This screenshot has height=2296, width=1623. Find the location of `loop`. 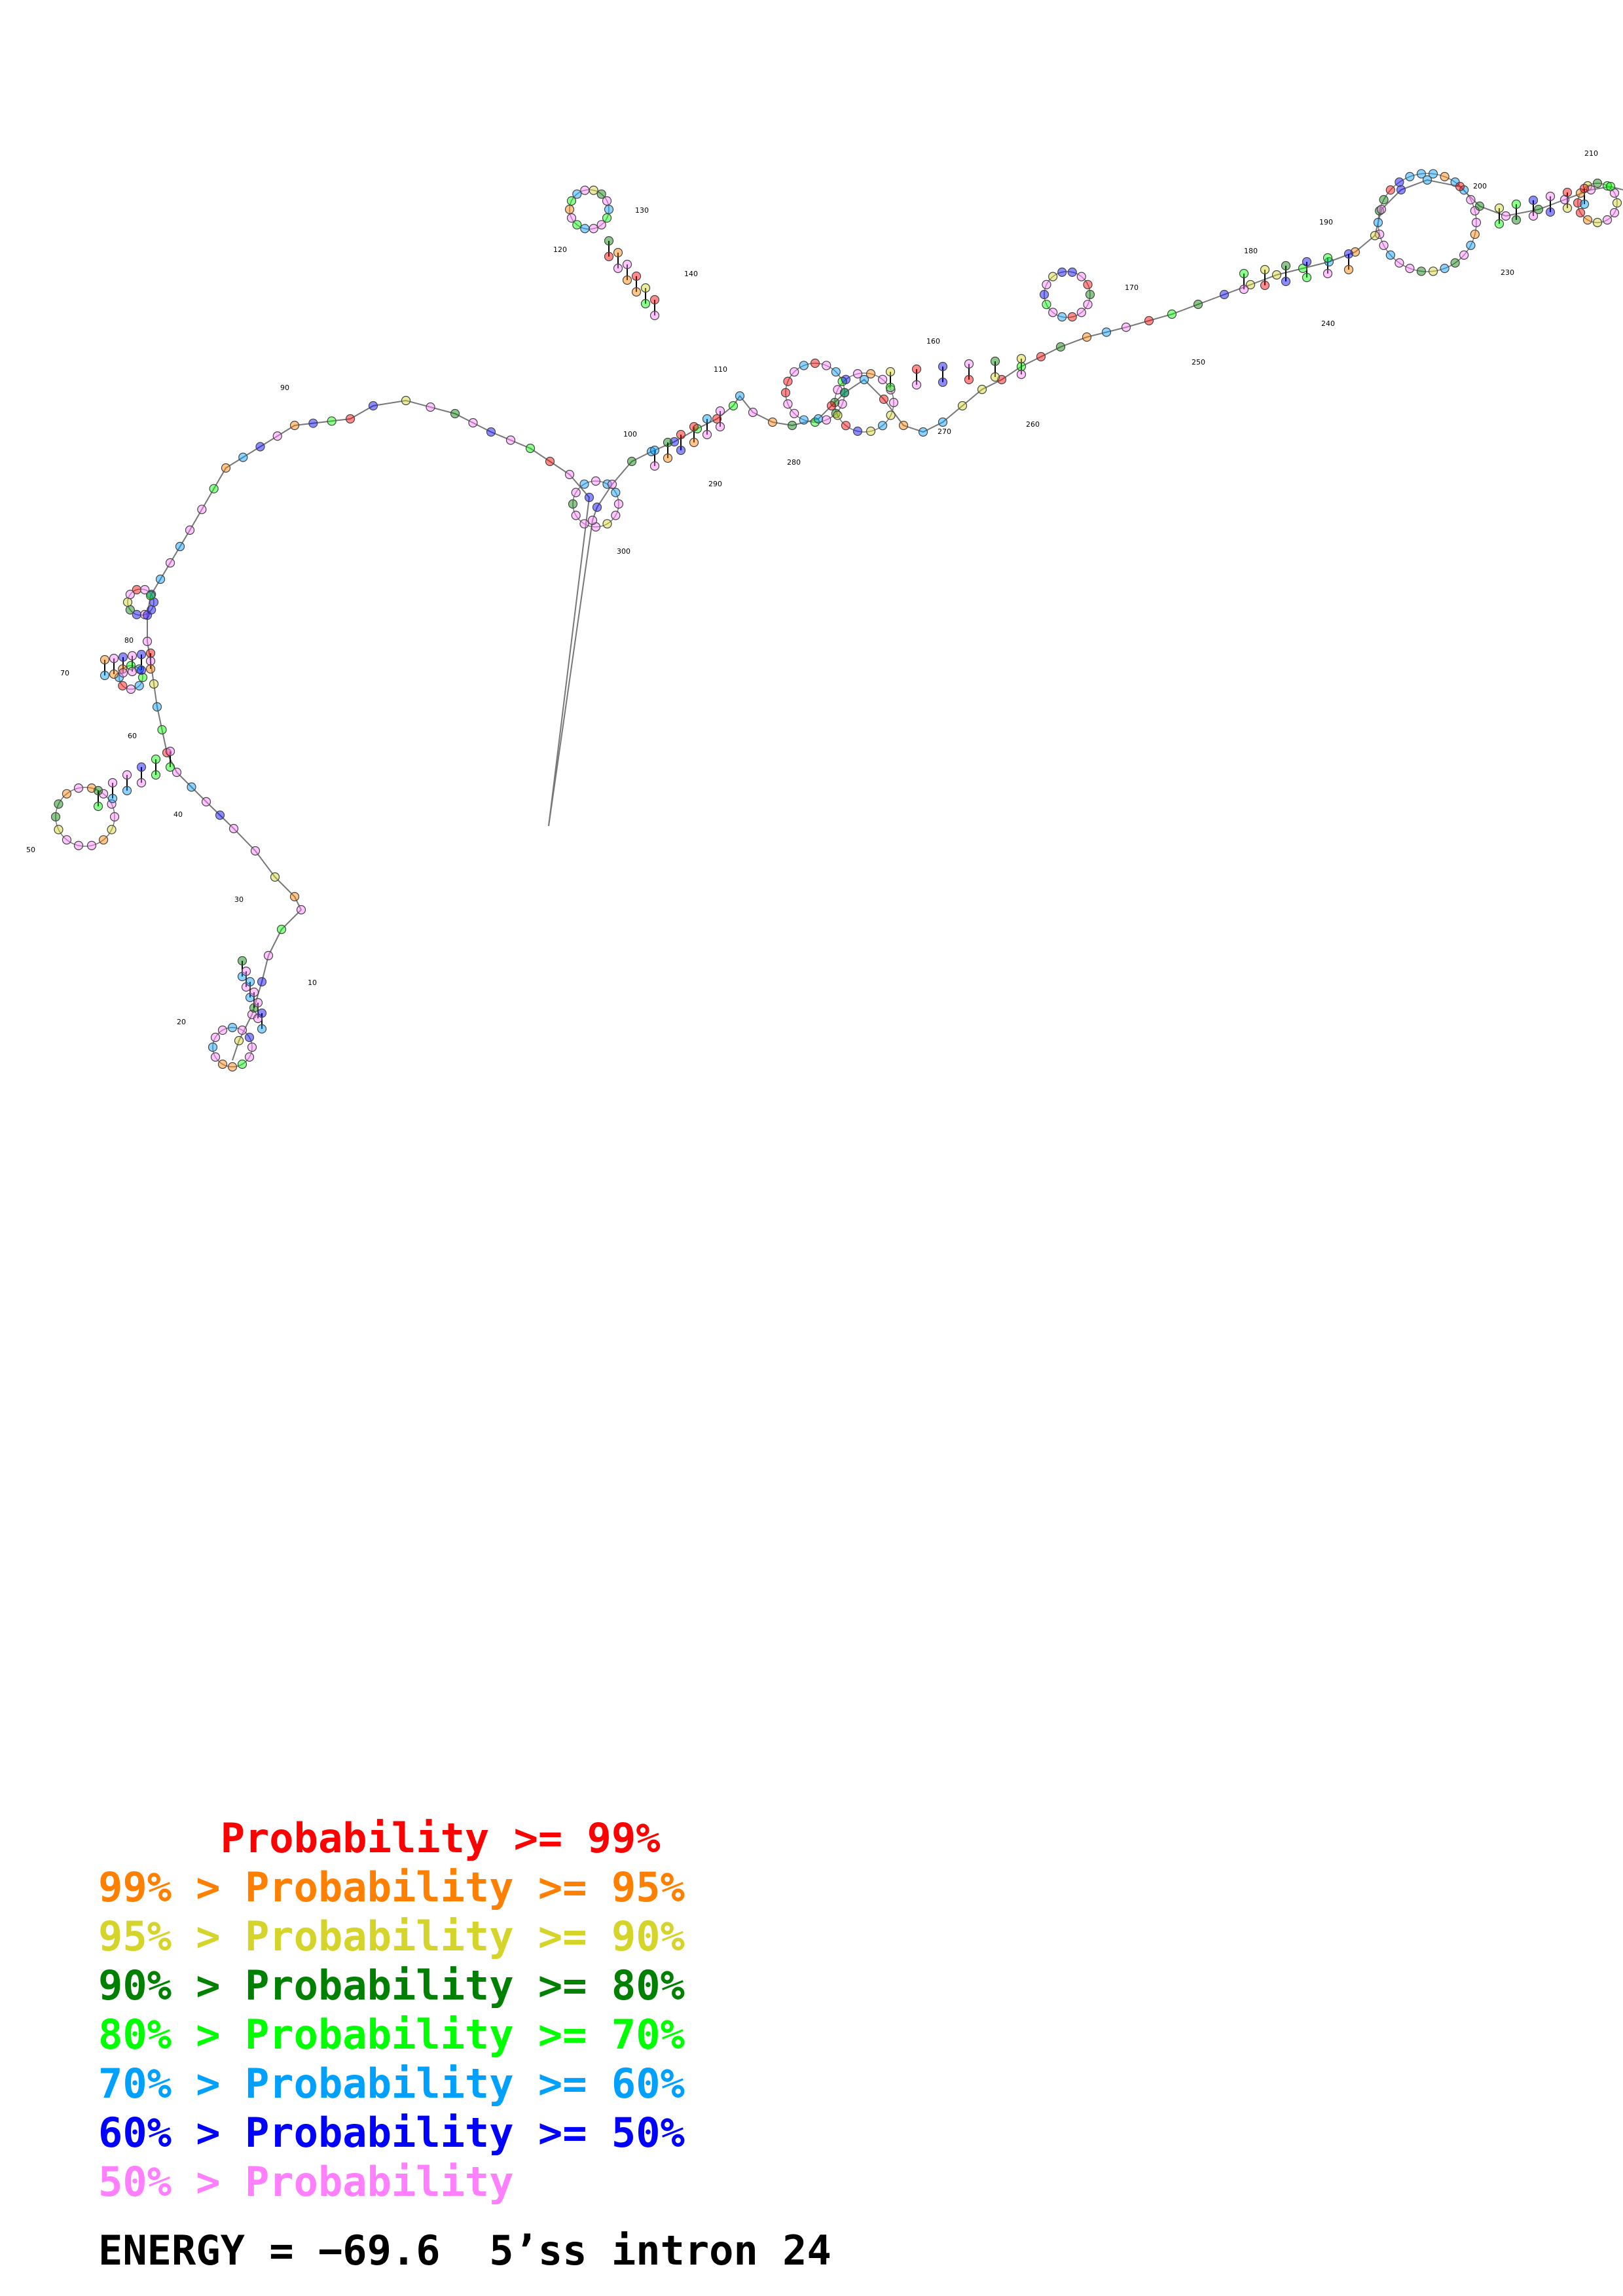

loop is located at coordinates (595, 504).